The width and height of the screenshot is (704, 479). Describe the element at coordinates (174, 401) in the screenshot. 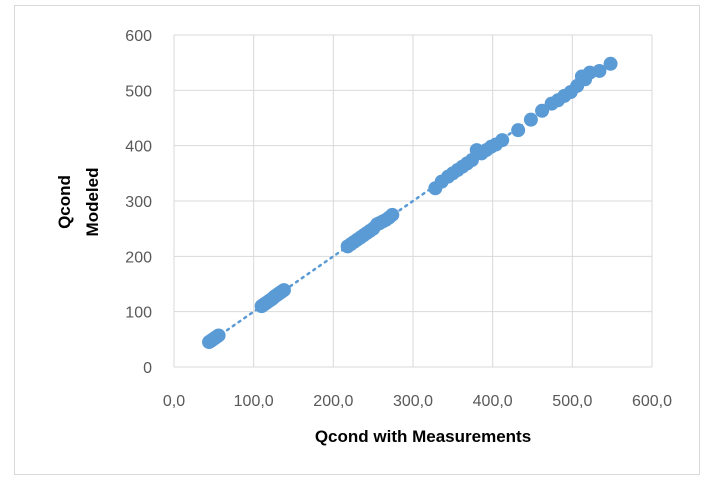

I see `x-tick-label: 0,0` at that location.